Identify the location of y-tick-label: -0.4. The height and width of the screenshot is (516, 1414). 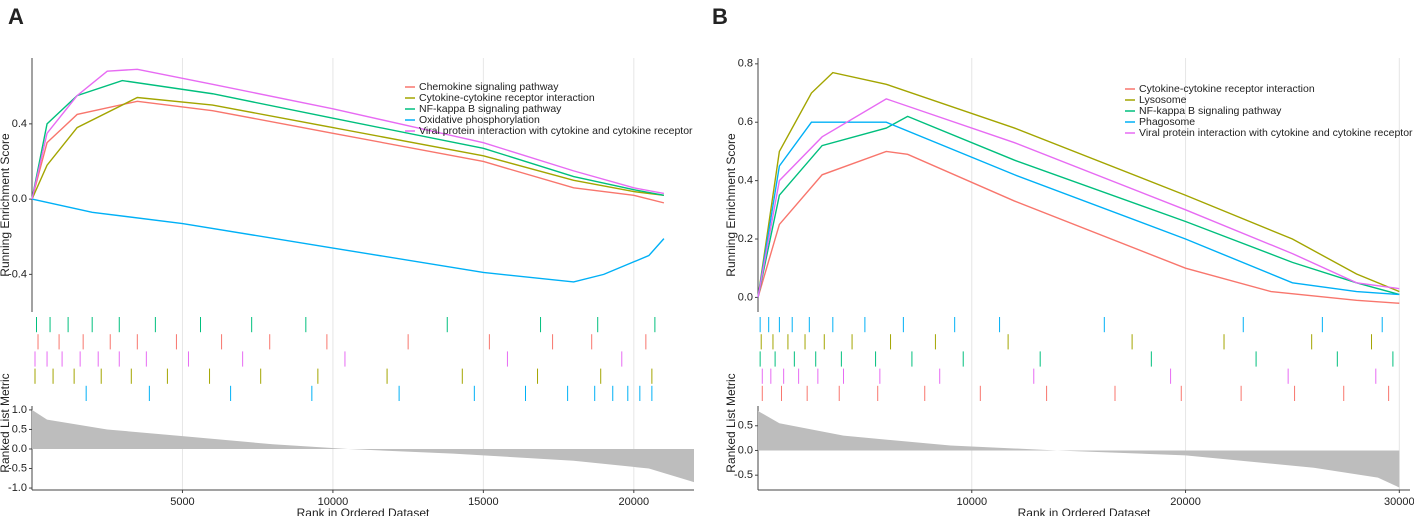
(17, 274).